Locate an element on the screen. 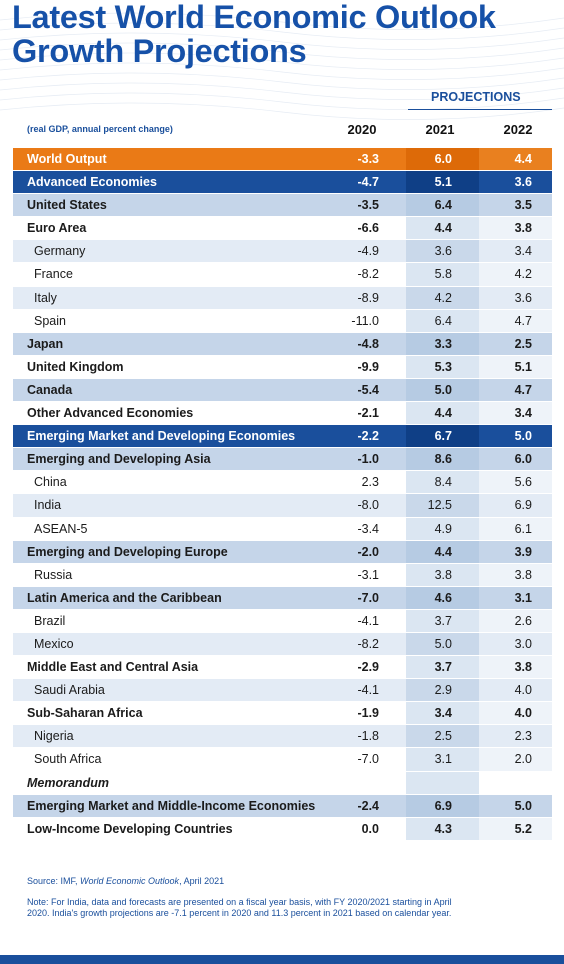 This screenshot has height=964, width=564. table-row: Japan -4.8 3.3 2.5 is located at coordinates (282, 344).